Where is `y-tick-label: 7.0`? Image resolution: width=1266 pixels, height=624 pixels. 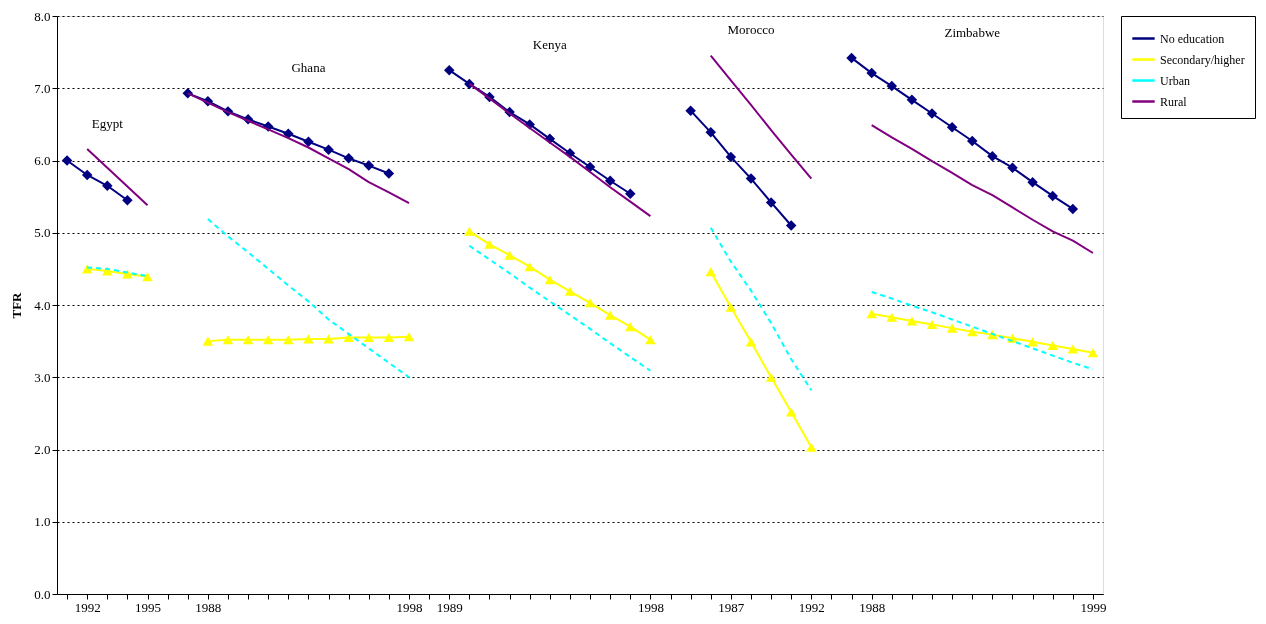 y-tick-label: 7.0 is located at coordinates (42, 88).